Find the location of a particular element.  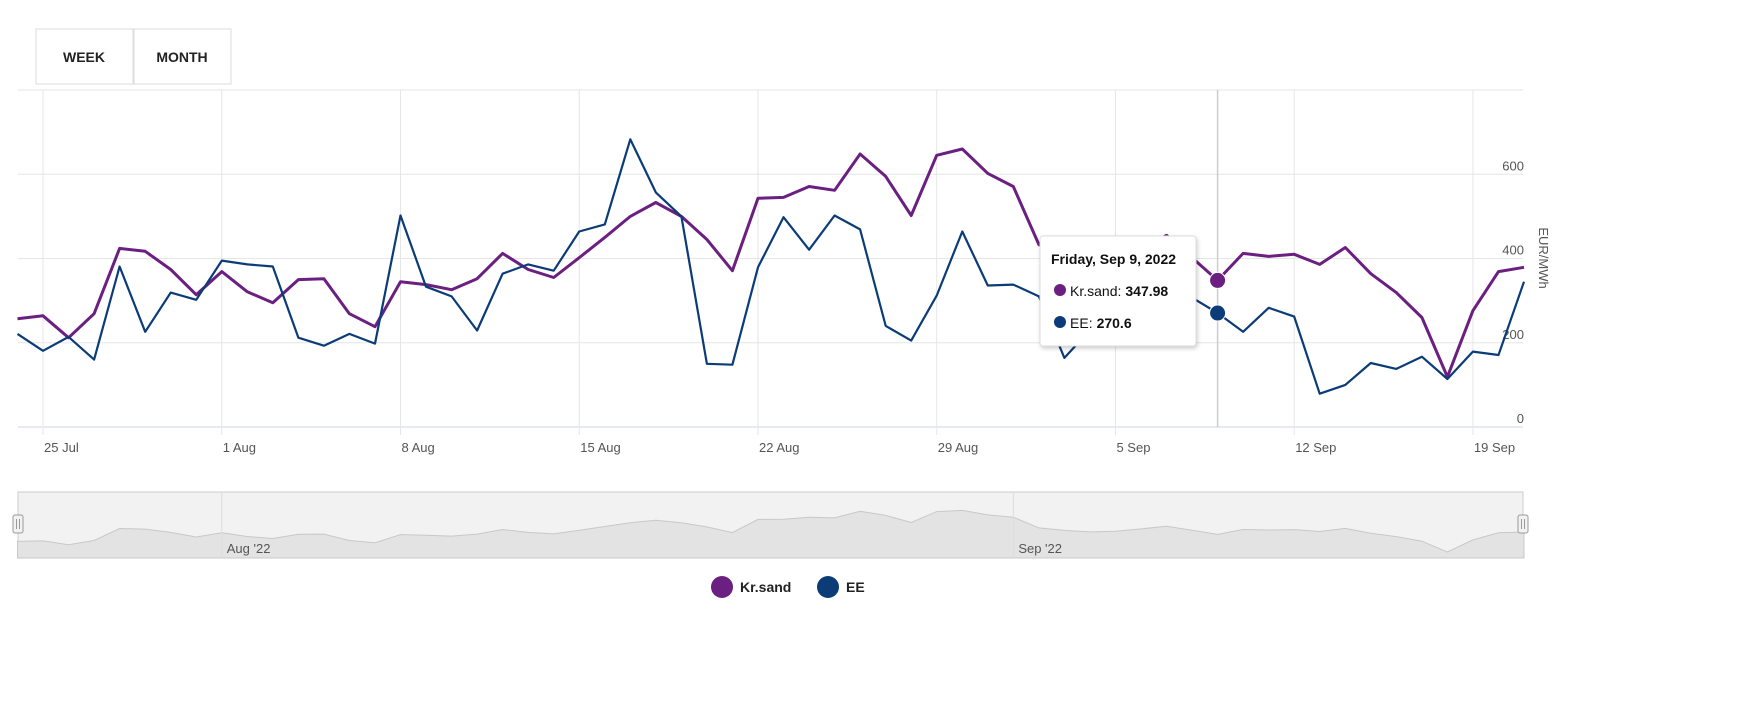

x-tick-label: 25 Jul is located at coordinates (61, 447).